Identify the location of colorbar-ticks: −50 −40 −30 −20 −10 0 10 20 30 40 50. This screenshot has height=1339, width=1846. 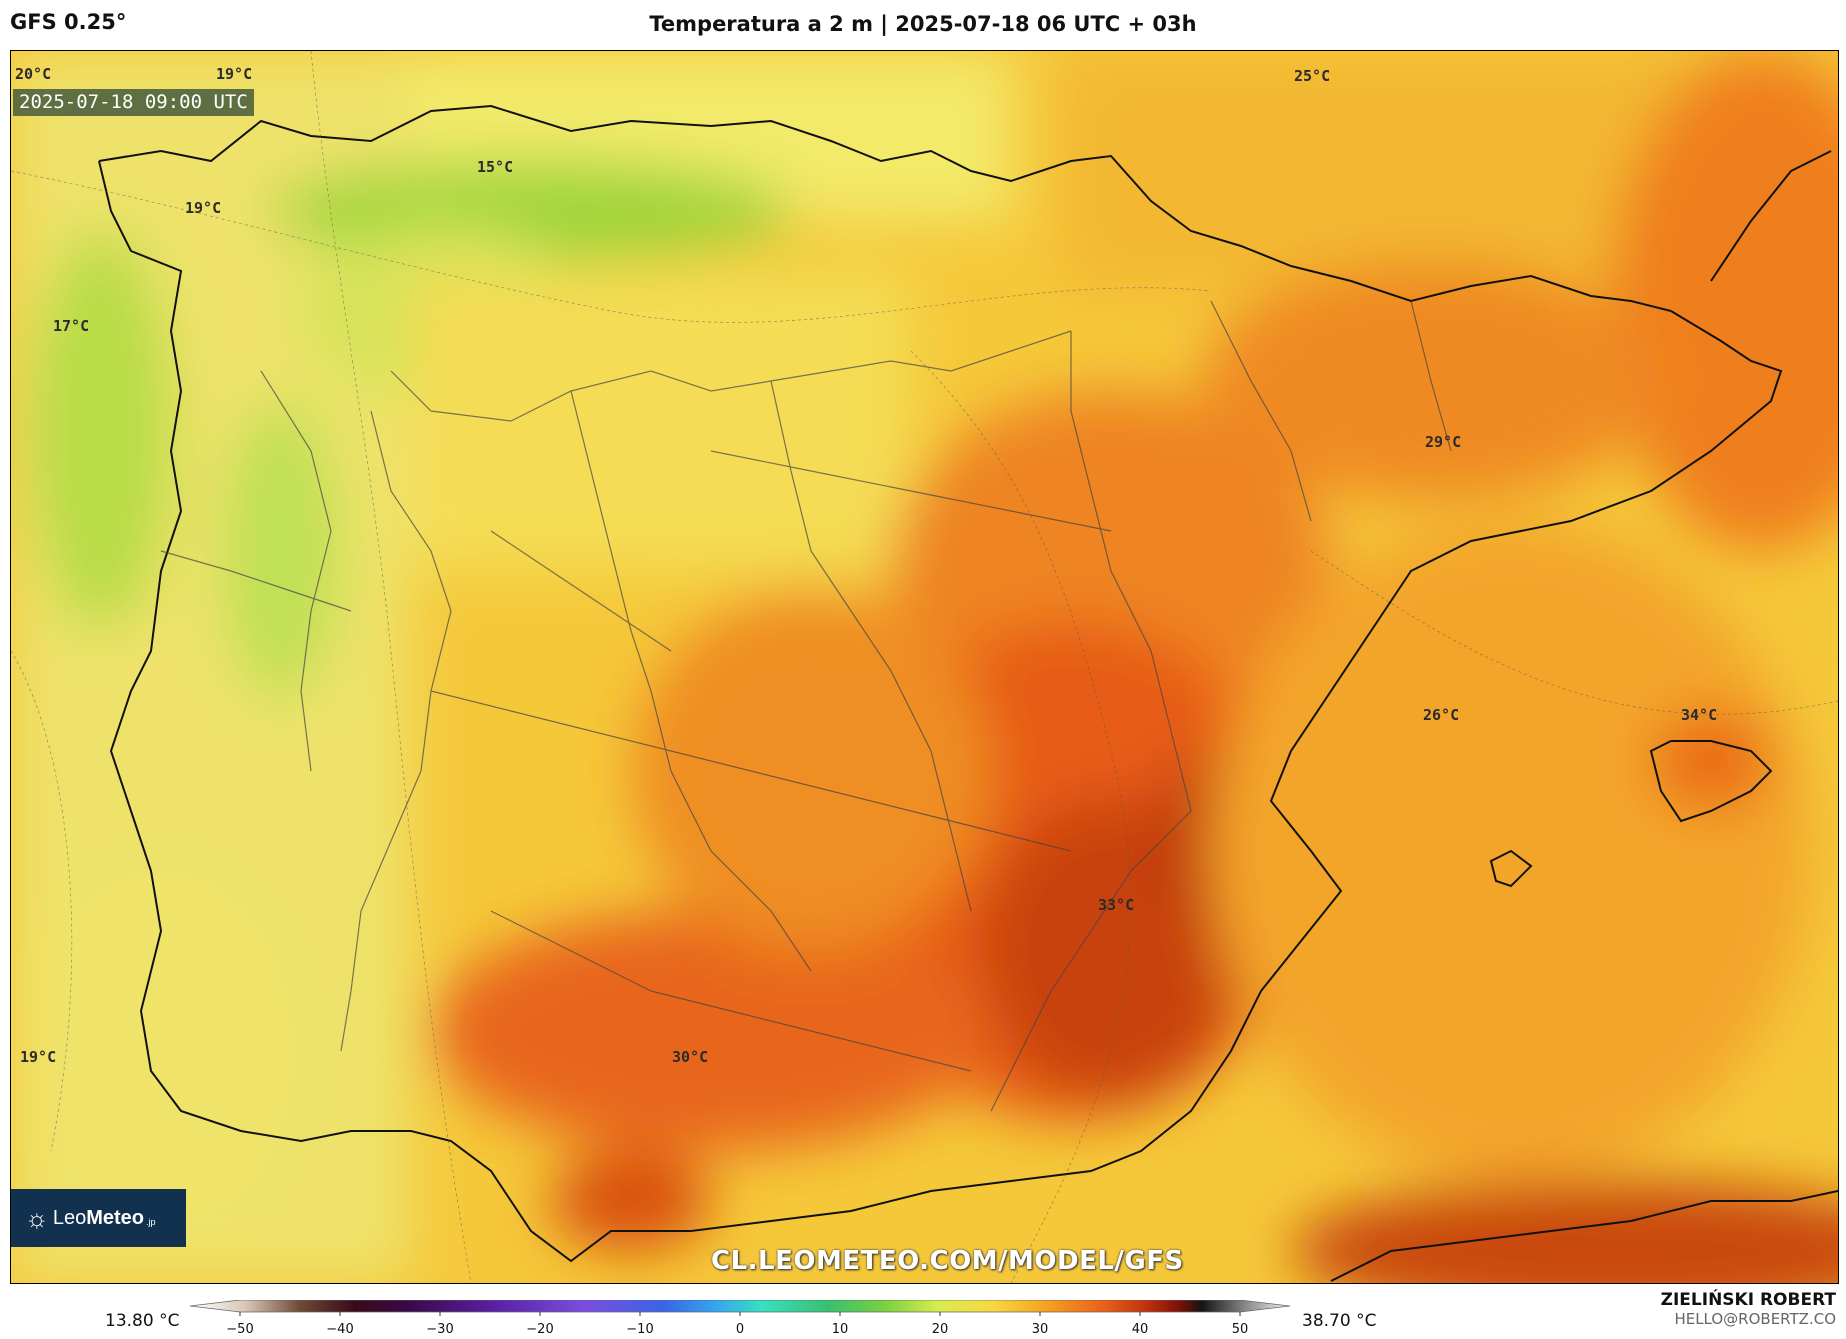
(737, 1324).